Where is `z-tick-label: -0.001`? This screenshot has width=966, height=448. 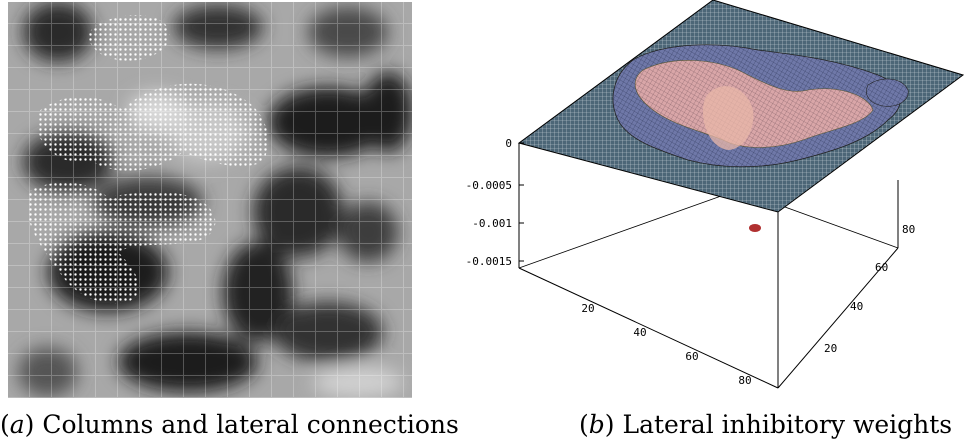
z-tick-label: -0.001 is located at coordinates (492, 223).